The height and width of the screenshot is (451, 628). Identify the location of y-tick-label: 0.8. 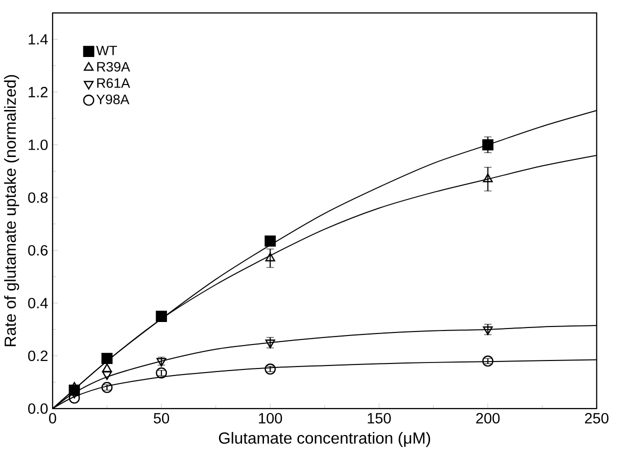
(38, 197).